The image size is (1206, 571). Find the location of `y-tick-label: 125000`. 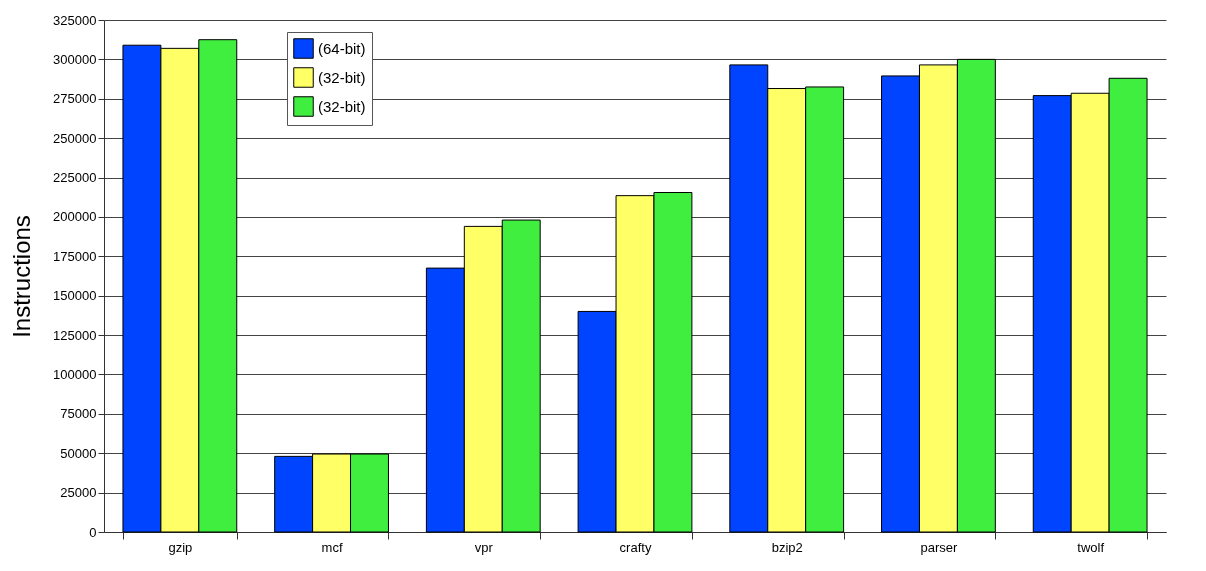

y-tick-label: 125000 is located at coordinates (75, 335).